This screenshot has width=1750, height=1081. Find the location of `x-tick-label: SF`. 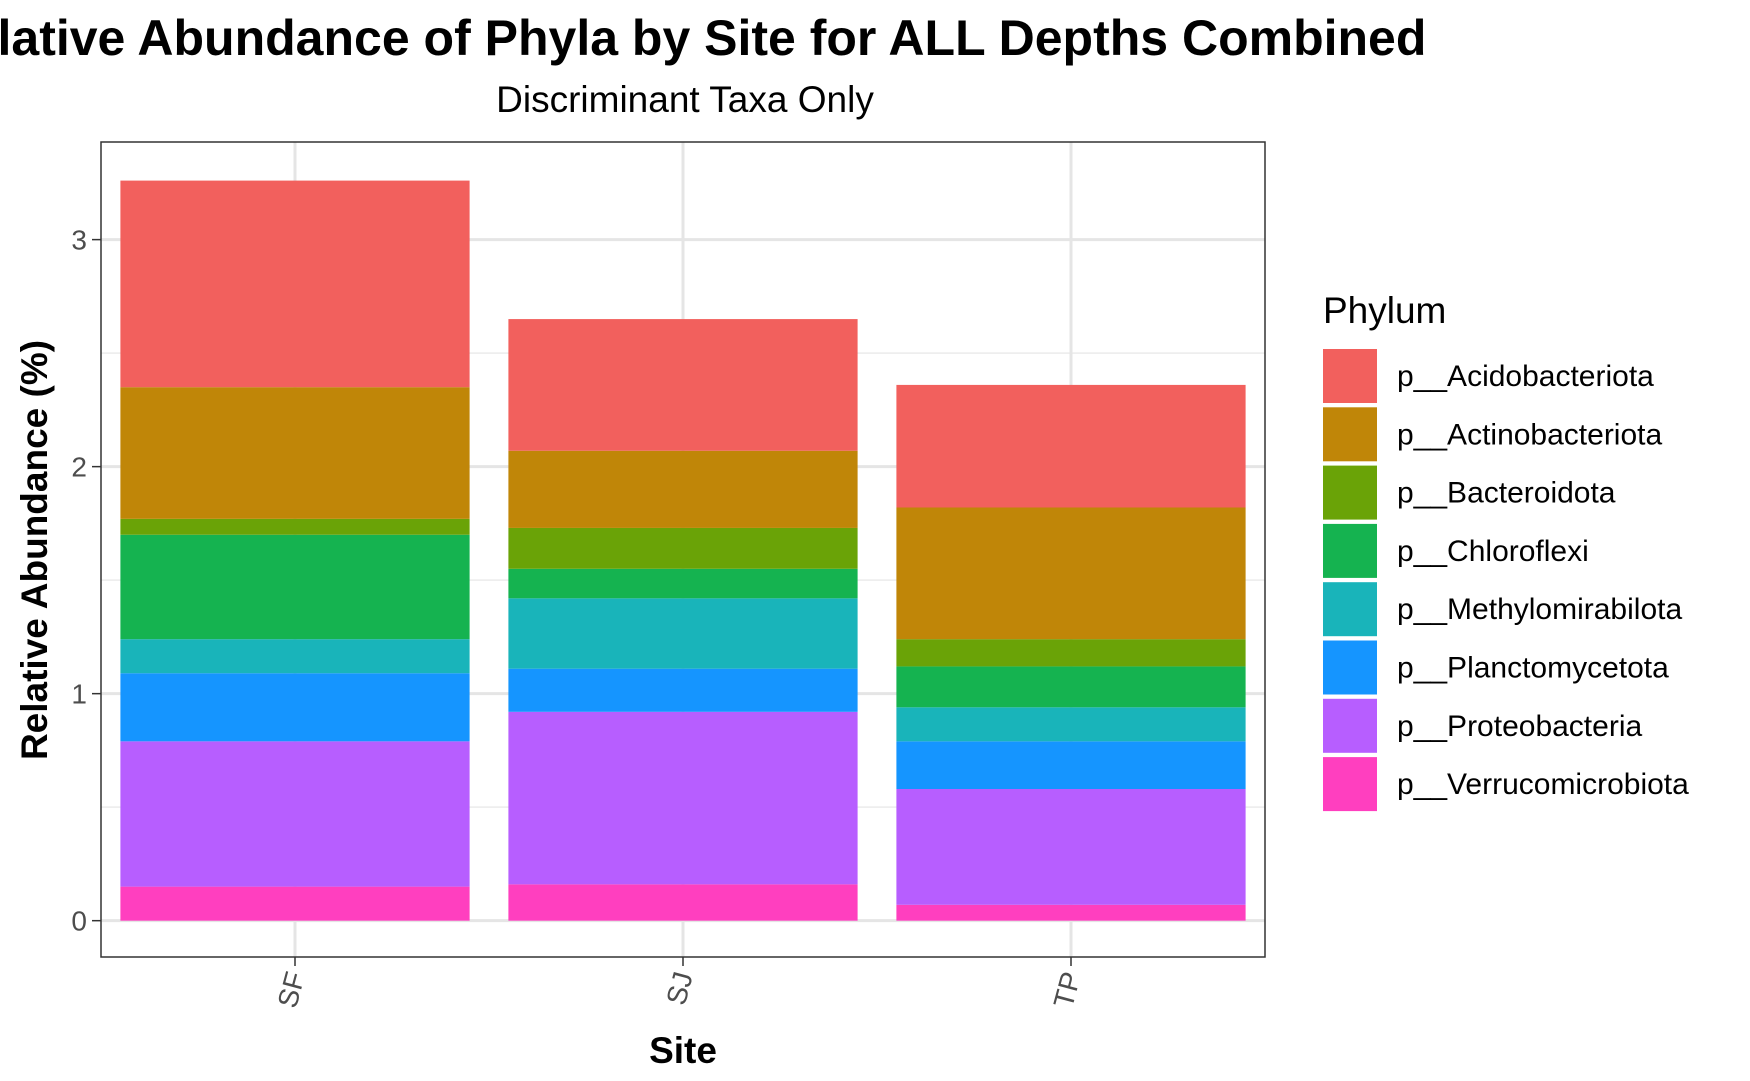

x-tick-label: SF is located at coordinates (291, 990).